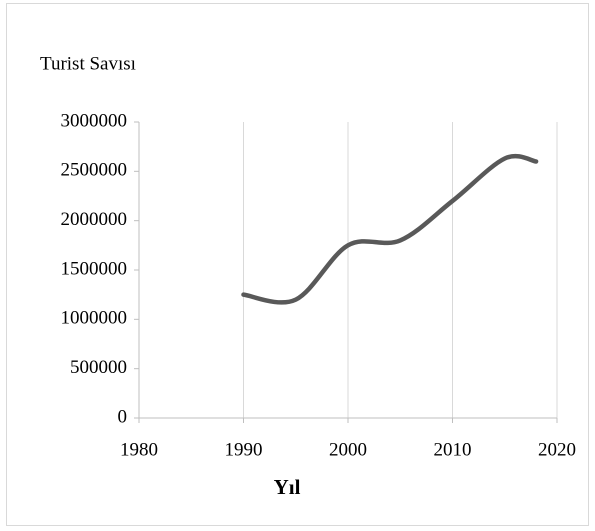 This screenshot has height=531, width=595. What do you see at coordinates (94, 268) in the screenshot?
I see `y-tick-label: 1500000` at bounding box center [94, 268].